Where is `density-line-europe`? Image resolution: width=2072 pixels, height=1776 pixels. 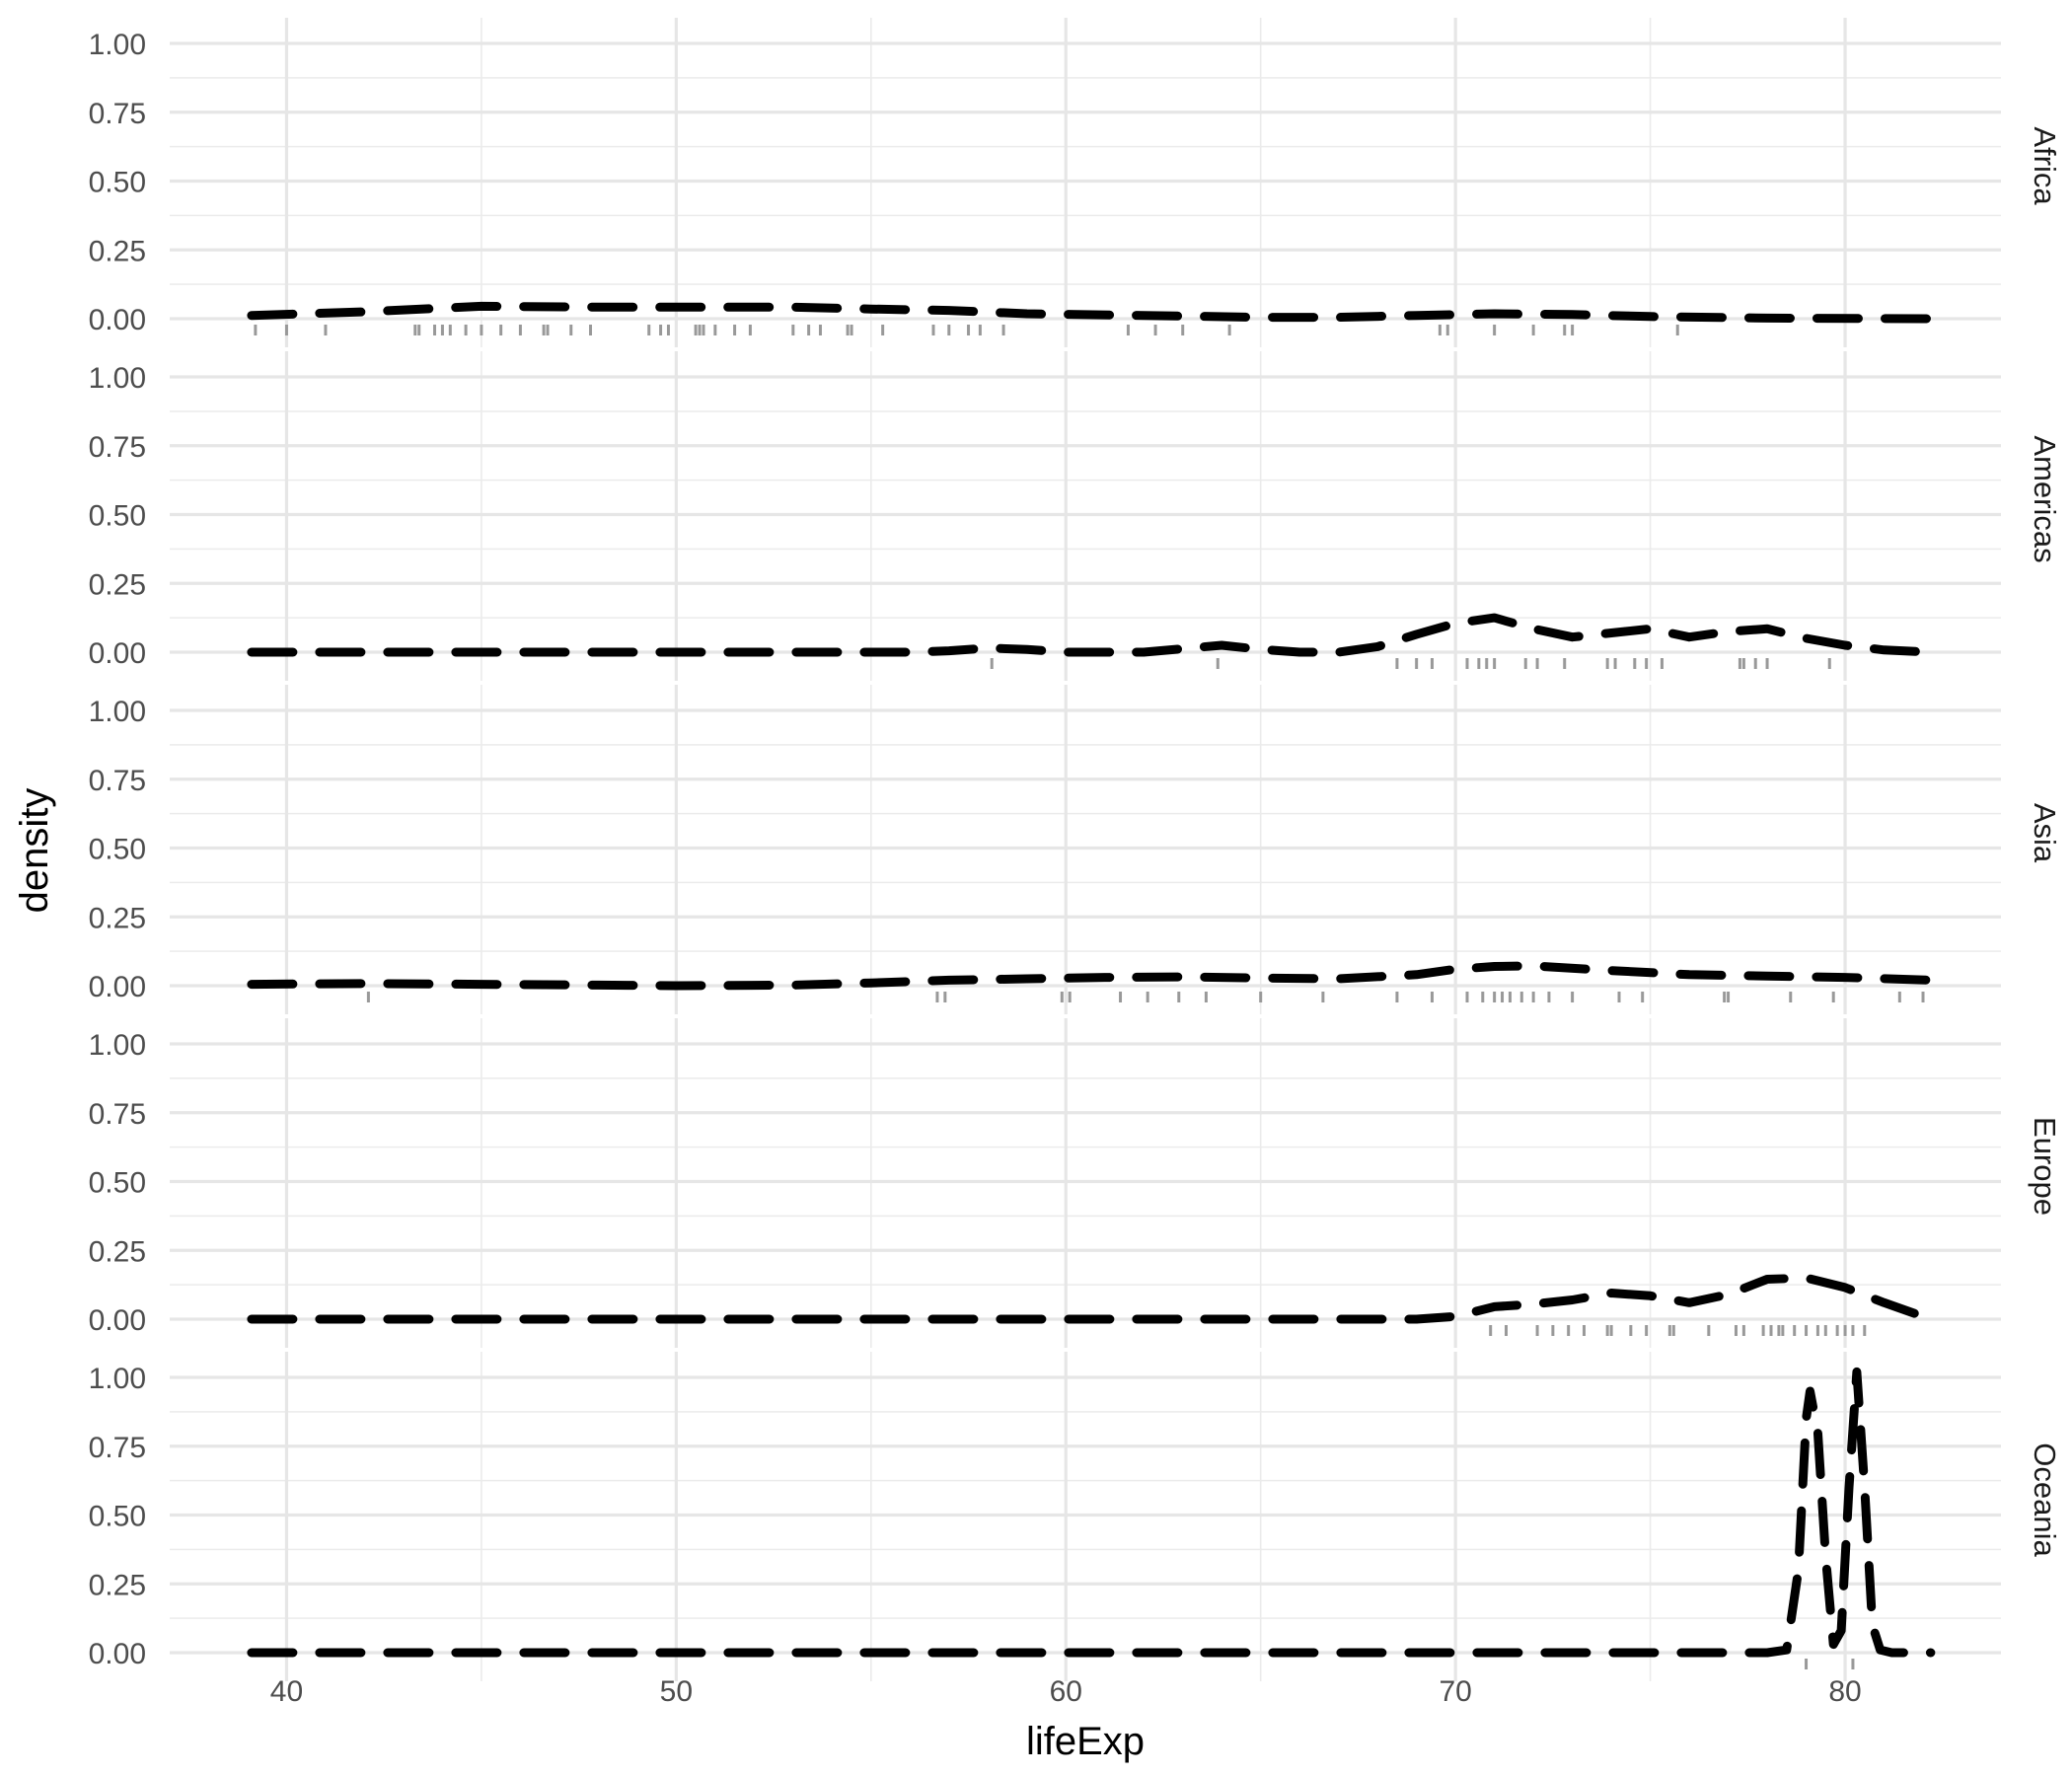
density-line-europe is located at coordinates (1091, 1299).